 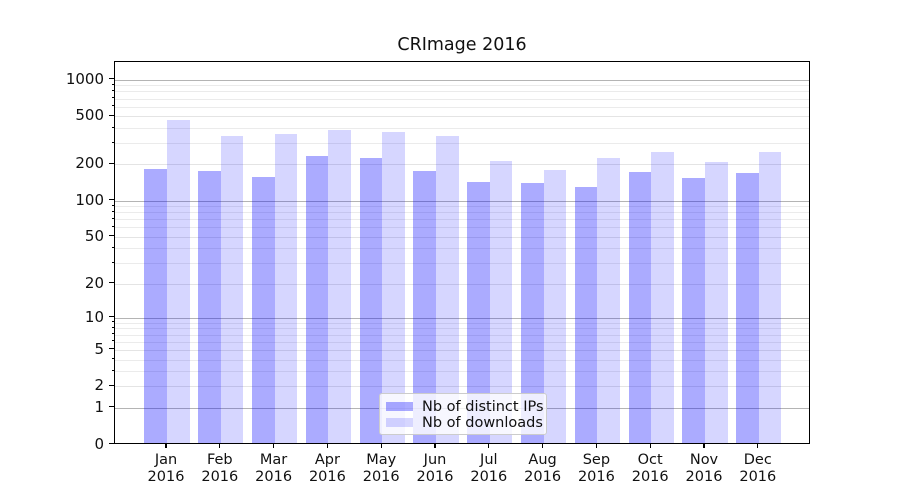 I want to click on bar-nb-of-downloads-sep, so click(x=609, y=300).